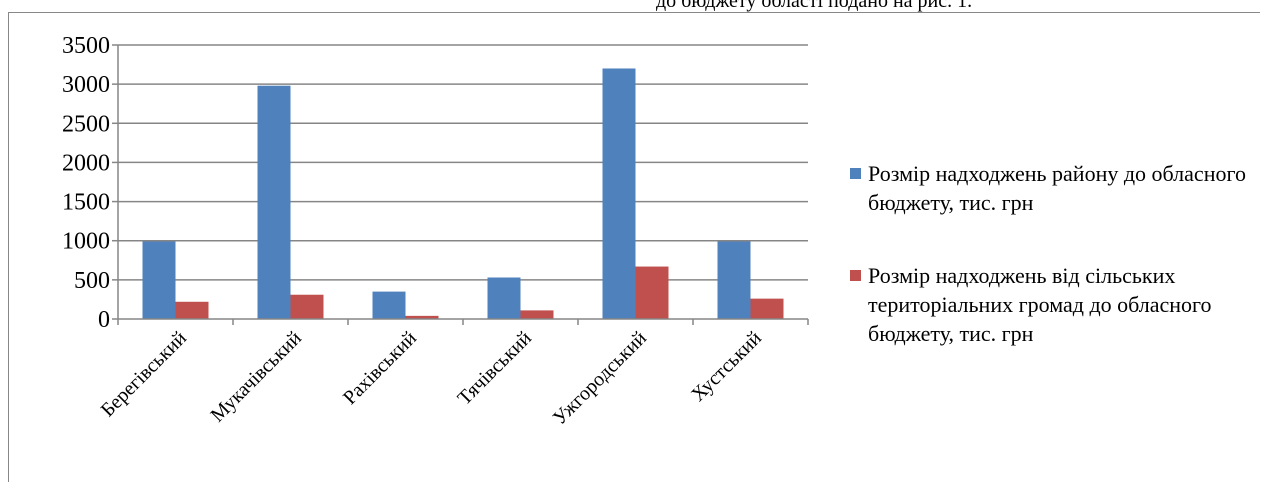  I want to click on x-tick-label: Мукачівський, so click(256, 377).